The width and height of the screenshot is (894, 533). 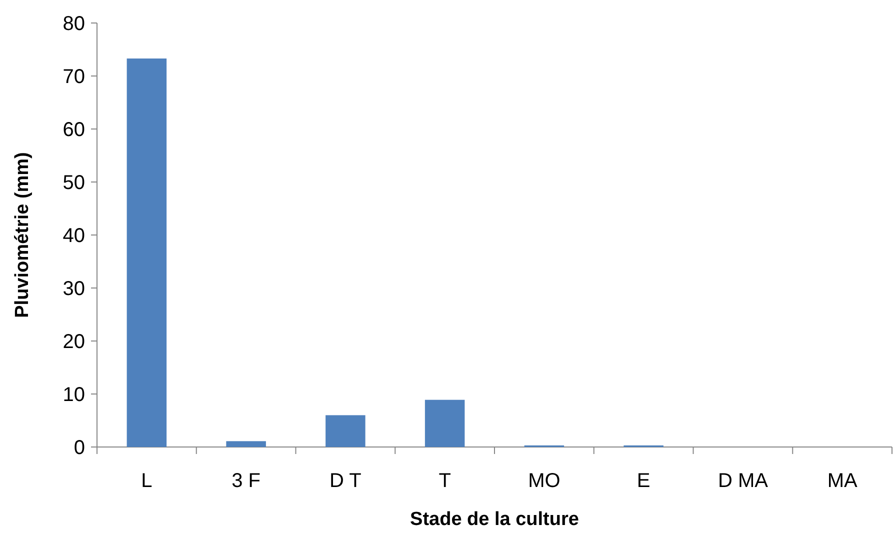 What do you see at coordinates (79, 448) in the screenshot?
I see `y-tick-label: 0` at bounding box center [79, 448].